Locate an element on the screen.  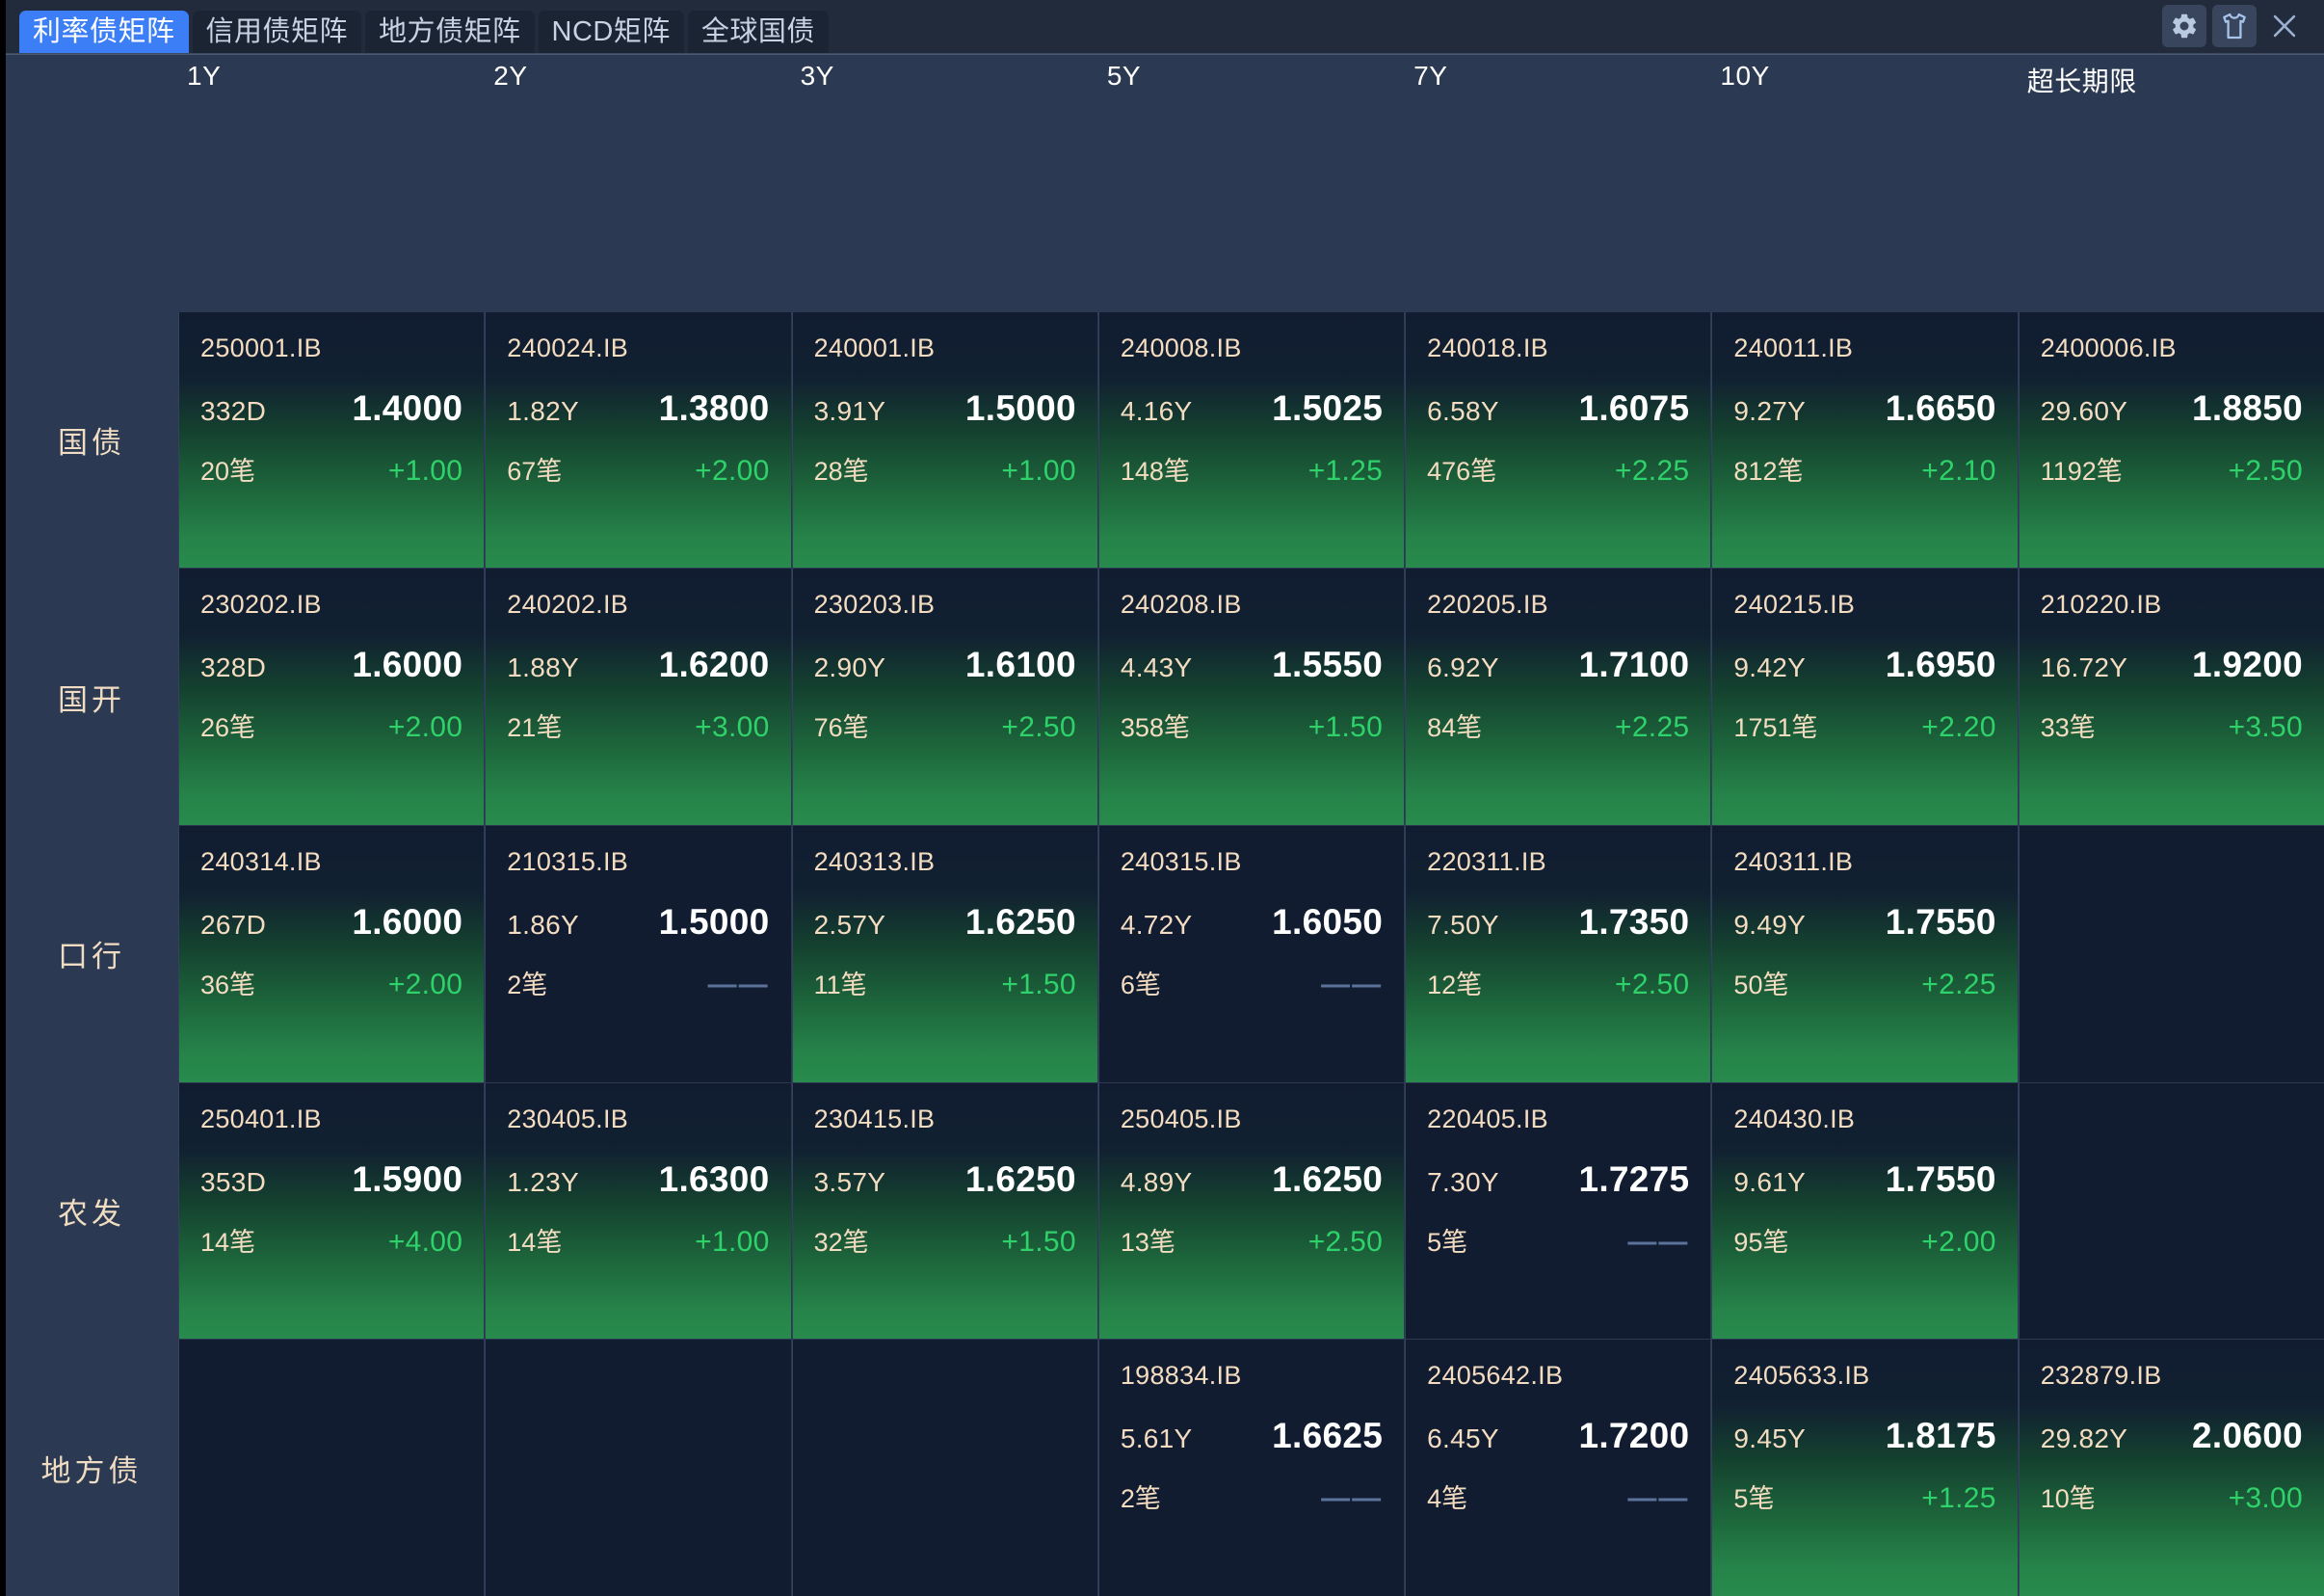
bond-code: 240208.IB is located at coordinates (1181, 605).